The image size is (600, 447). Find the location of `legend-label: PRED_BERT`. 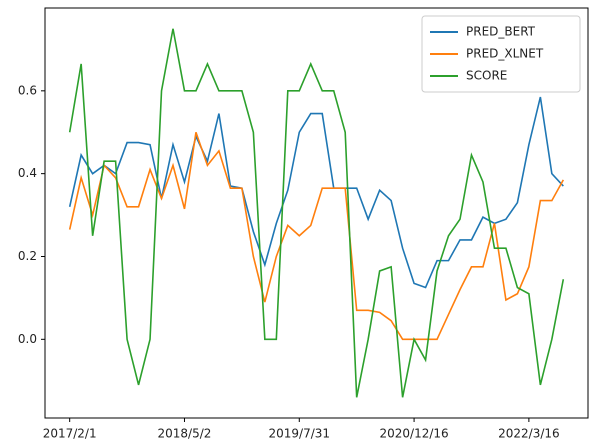

legend-label: PRED_BERT is located at coordinates (501, 32).